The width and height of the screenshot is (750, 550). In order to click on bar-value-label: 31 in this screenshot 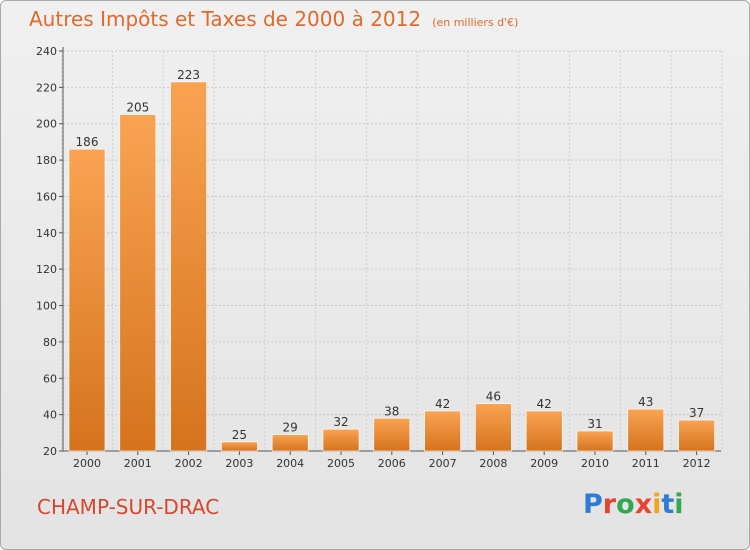, I will do `click(594, 424)`.